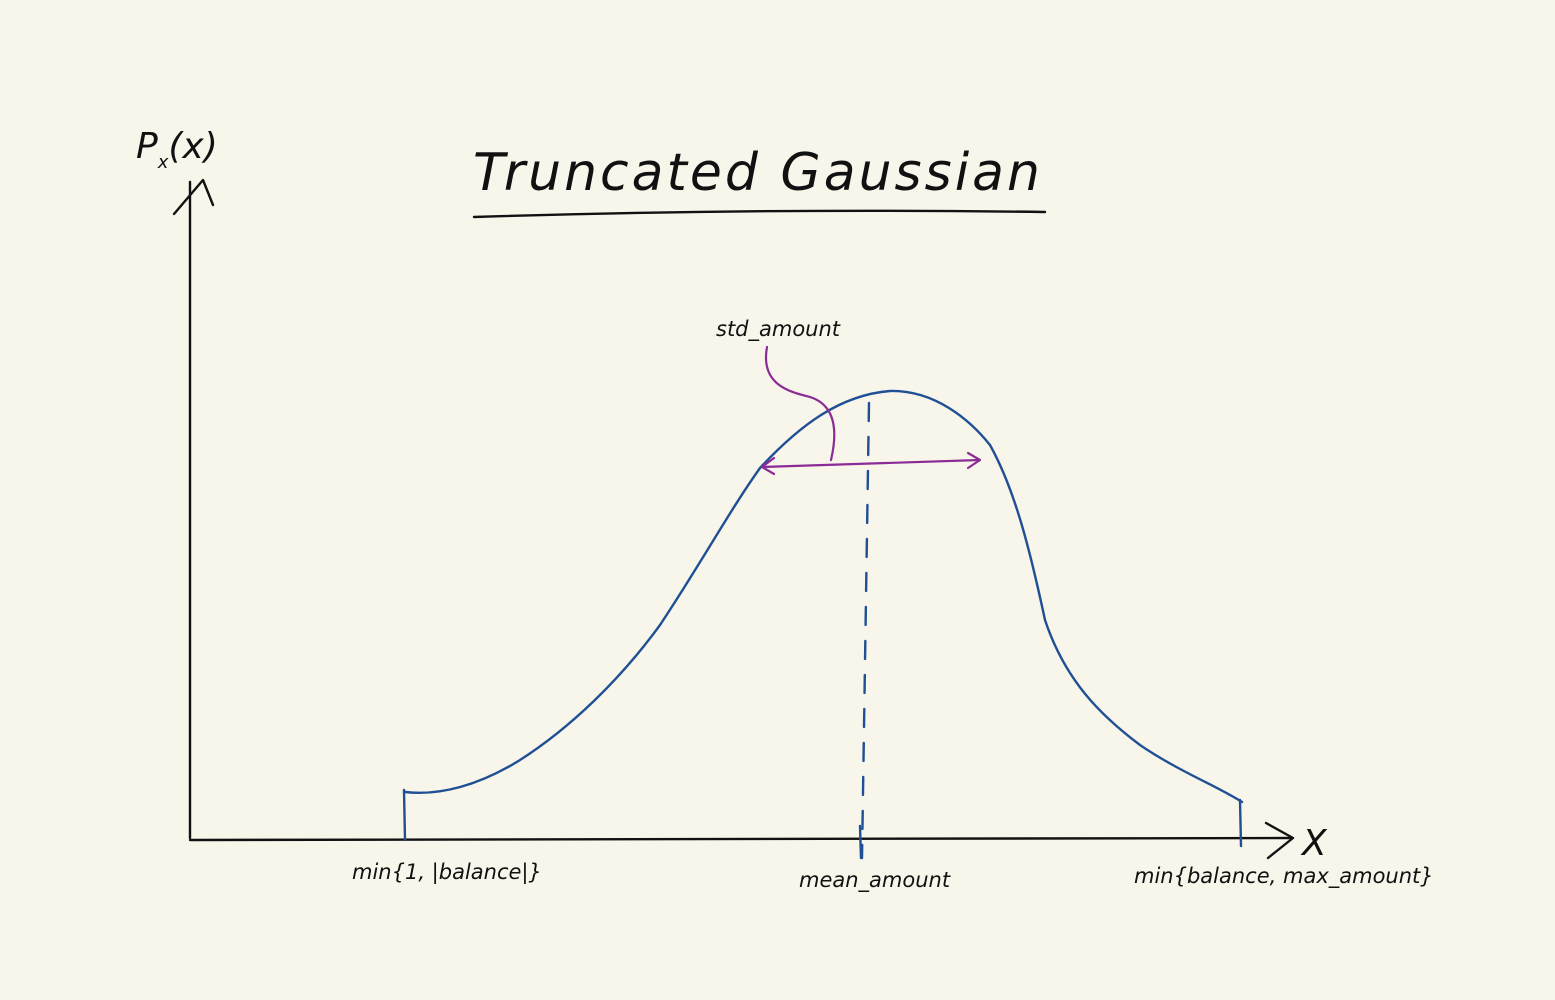 The image size is (1555, 1000). I want to click on y-axis-arrowhead, so click(193, 197).